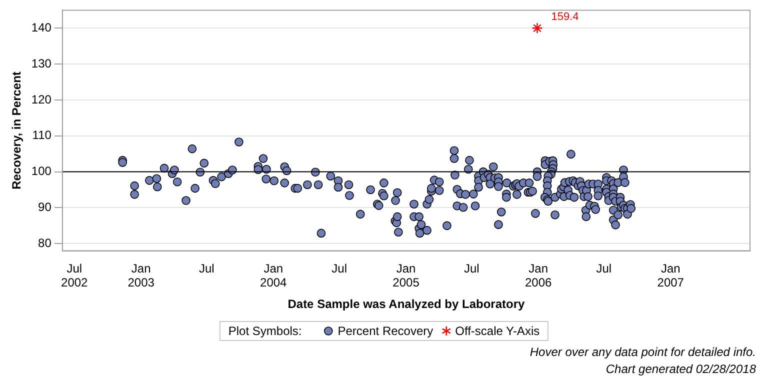  I want to click on y-axis-title: Recovery, in Percent, so click(17, 131).